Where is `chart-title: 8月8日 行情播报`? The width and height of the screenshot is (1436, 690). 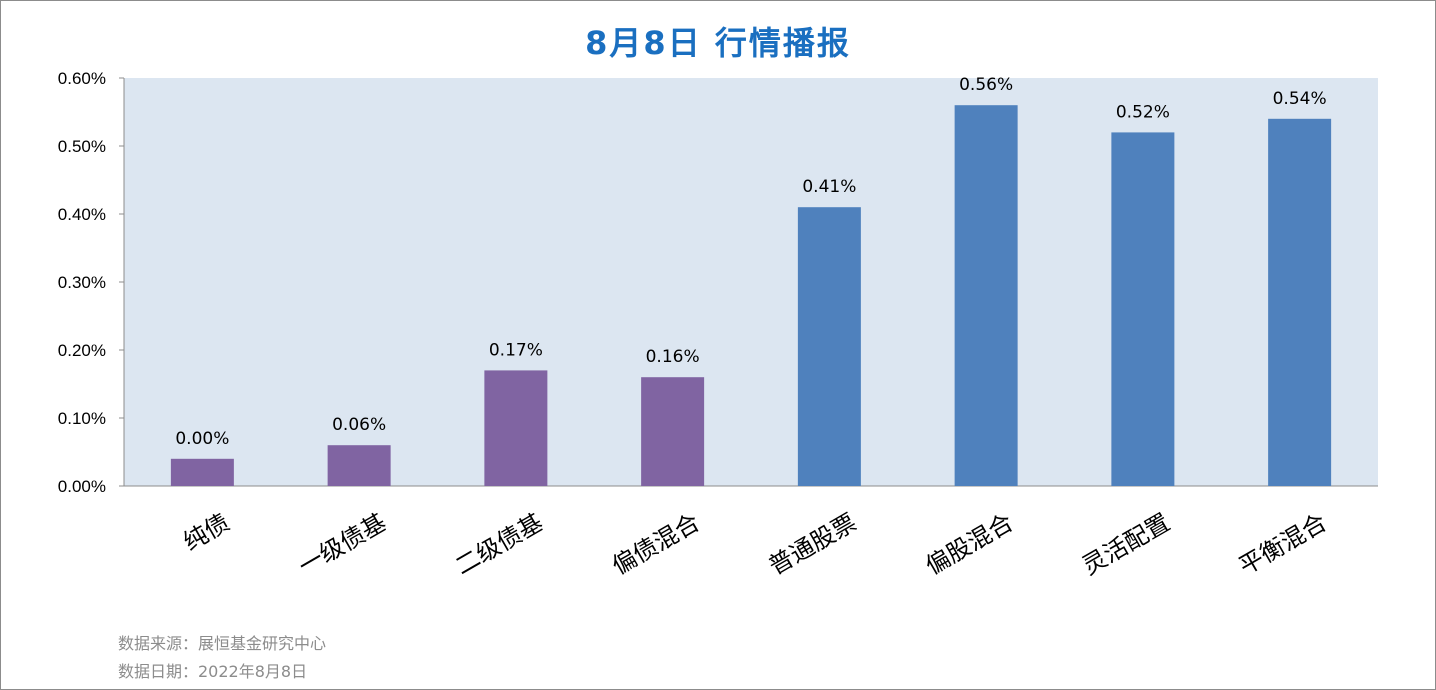
chart-title: 8月8日 行情播报 is located at coordinates (718, 43).